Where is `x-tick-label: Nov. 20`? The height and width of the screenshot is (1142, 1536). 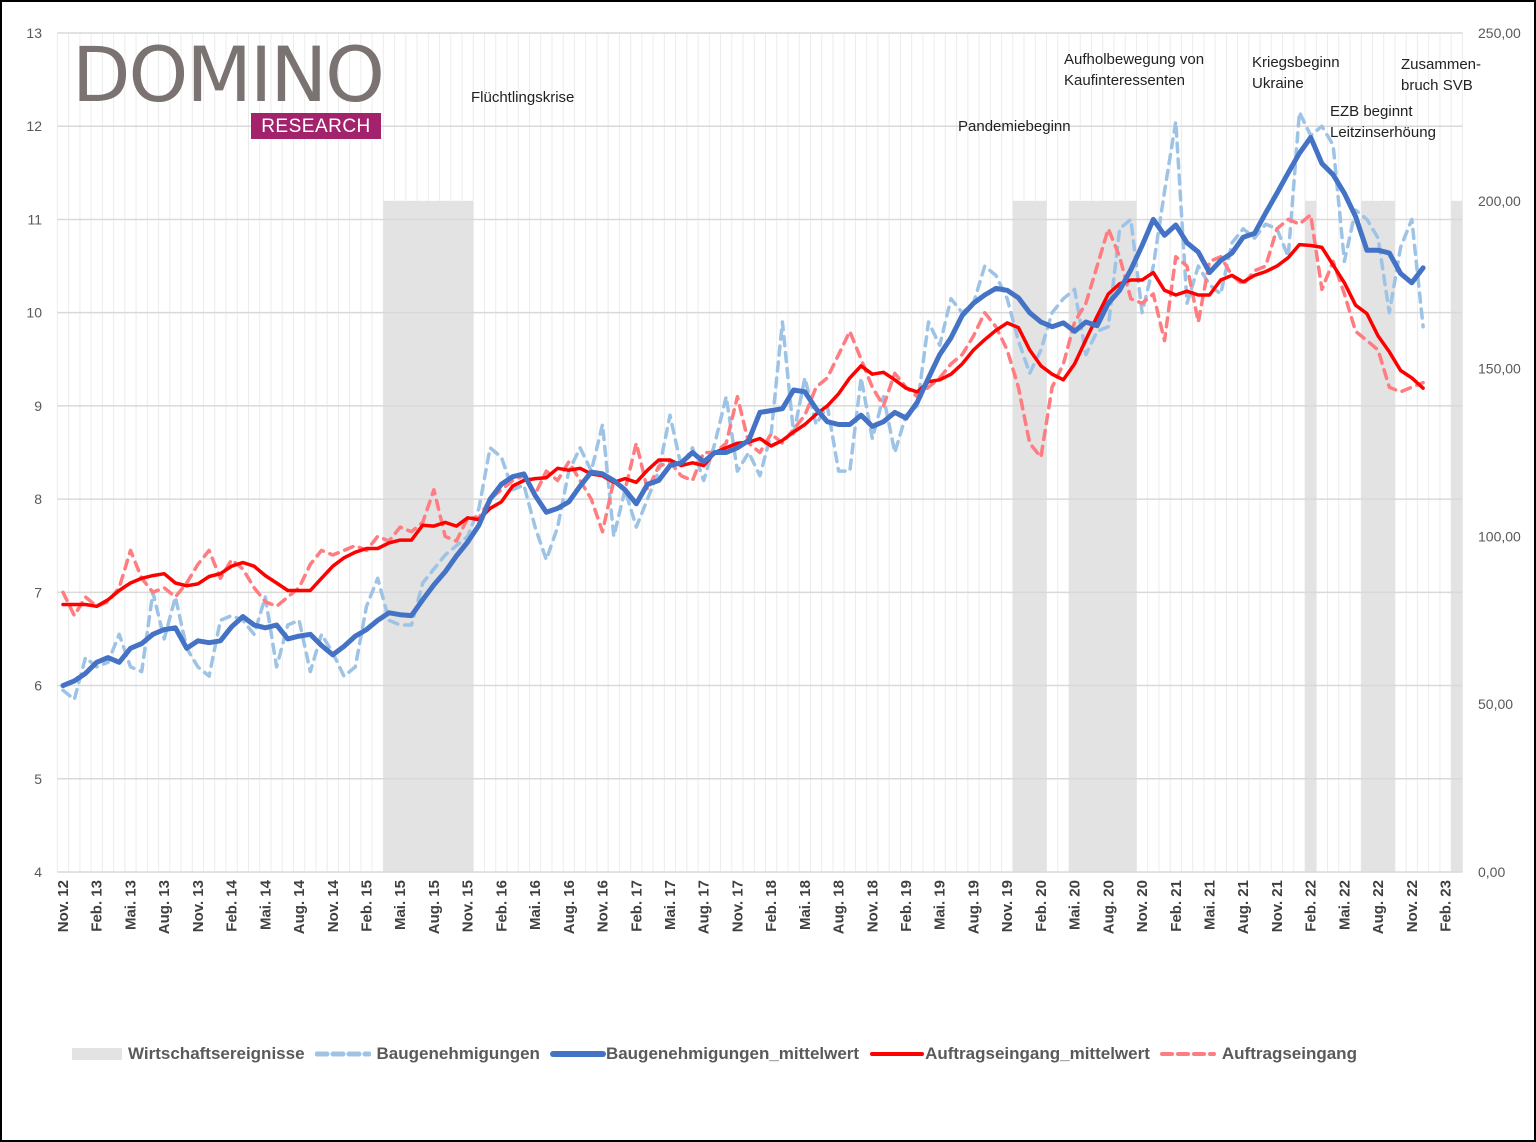 x-tick-label: Nov. 20 is located at coordinates (1142, 906).